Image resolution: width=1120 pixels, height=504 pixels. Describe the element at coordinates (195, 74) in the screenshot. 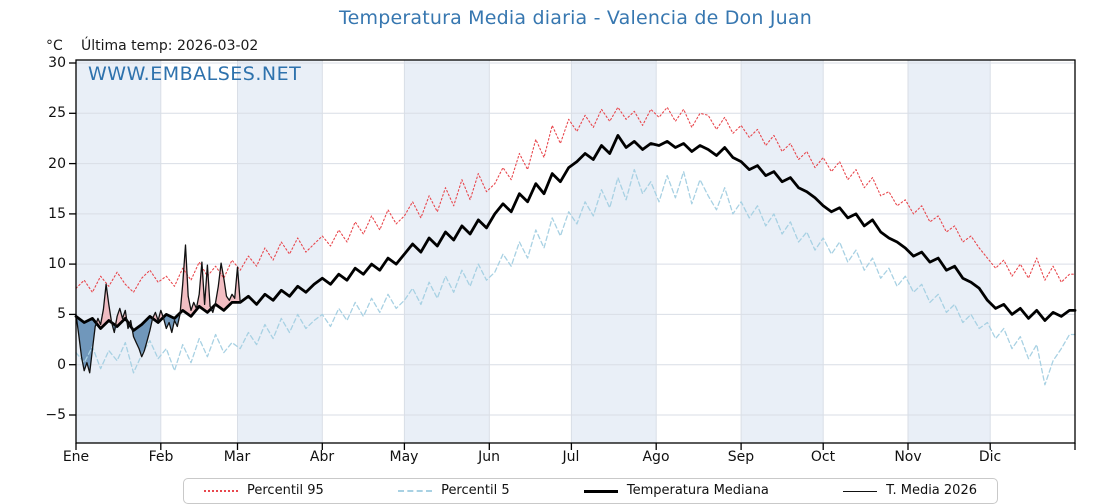

I see `watermark: WWW.EMBALSES.NET` at that location.